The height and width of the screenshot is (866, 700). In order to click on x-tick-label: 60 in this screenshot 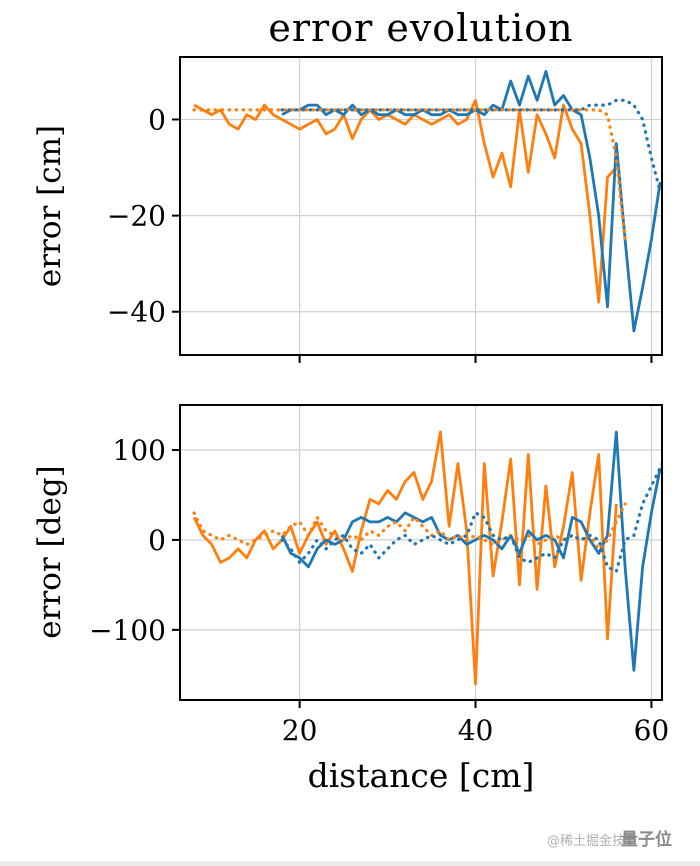, I will do `click(652, 730)`.